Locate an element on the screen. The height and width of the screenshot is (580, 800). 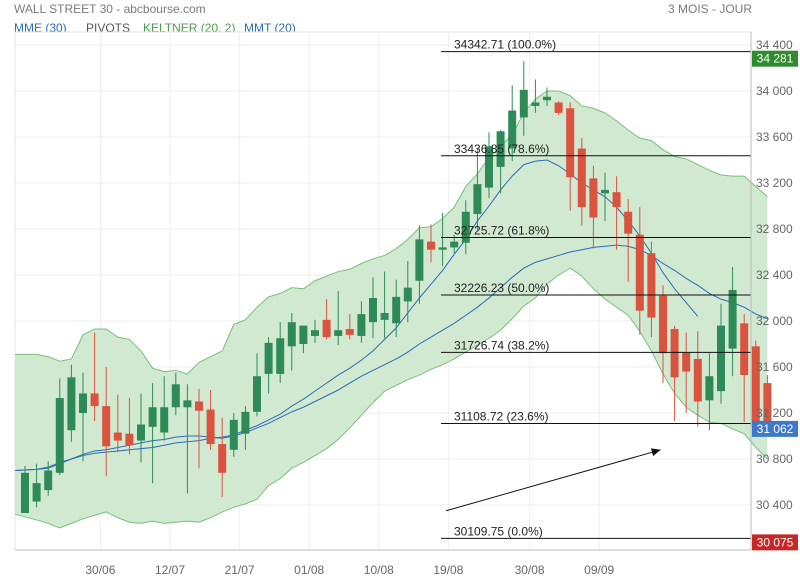
fib-label: 32226.23 (50.0%) is located at coordinates (501, 288).